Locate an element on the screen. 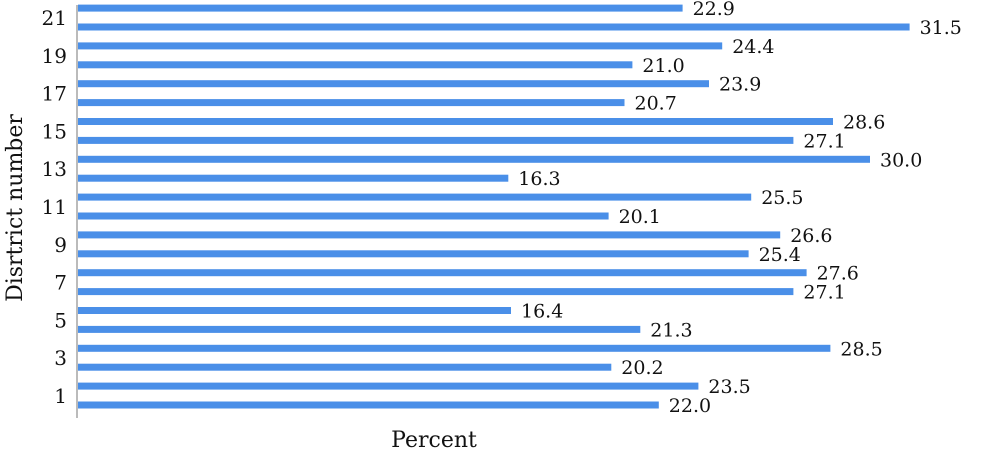  data-label-district-13: 16.3 is located at coordinates (539, 179).